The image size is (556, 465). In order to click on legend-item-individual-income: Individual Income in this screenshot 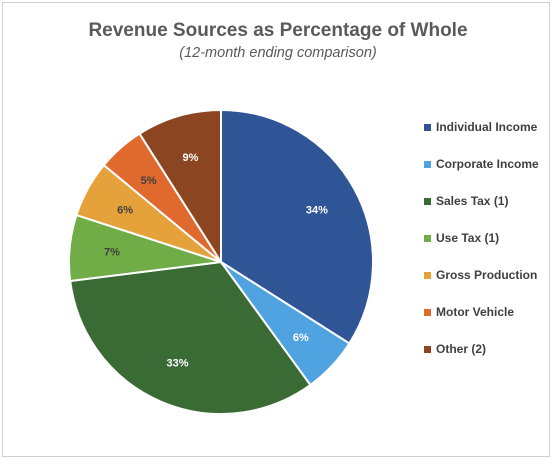, I will do `click(480, 127)`.